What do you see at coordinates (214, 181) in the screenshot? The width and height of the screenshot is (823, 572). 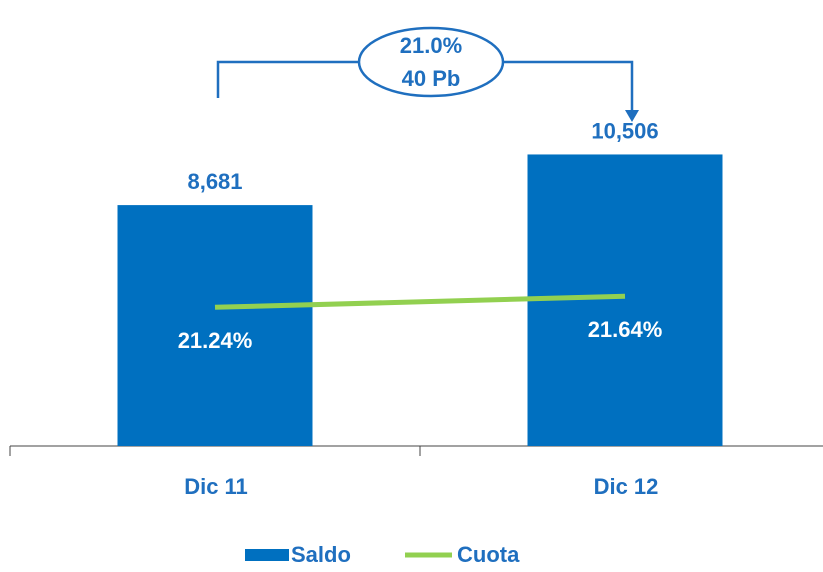 I see `bar-value-label: 8,681` at bounding box center [214, 181].